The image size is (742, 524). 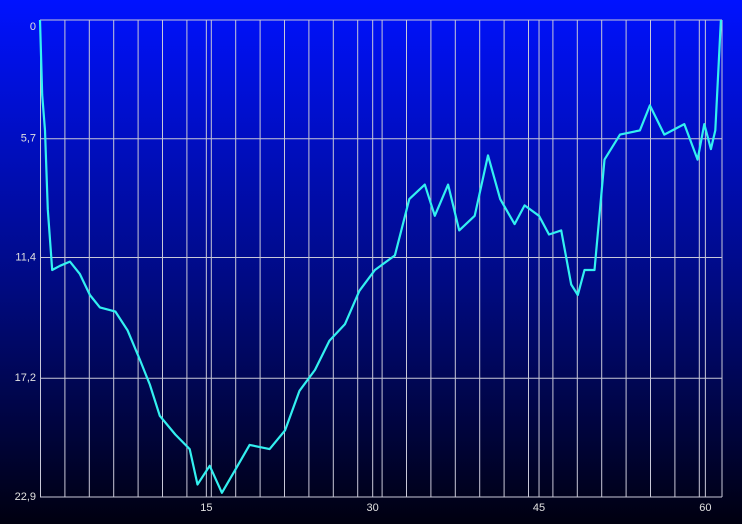 I want to click on y-tick-label: 17,2, so click(x=25, y=378).